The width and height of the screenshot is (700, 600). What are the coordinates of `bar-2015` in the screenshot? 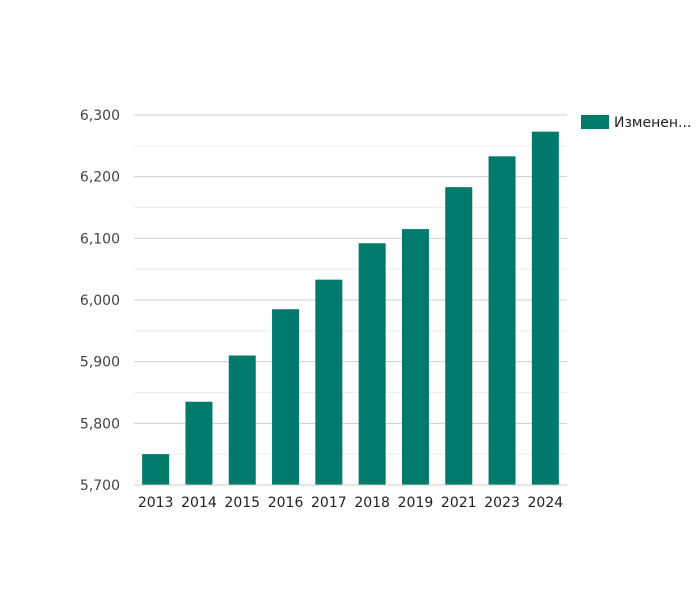 It's located at (242, 420).